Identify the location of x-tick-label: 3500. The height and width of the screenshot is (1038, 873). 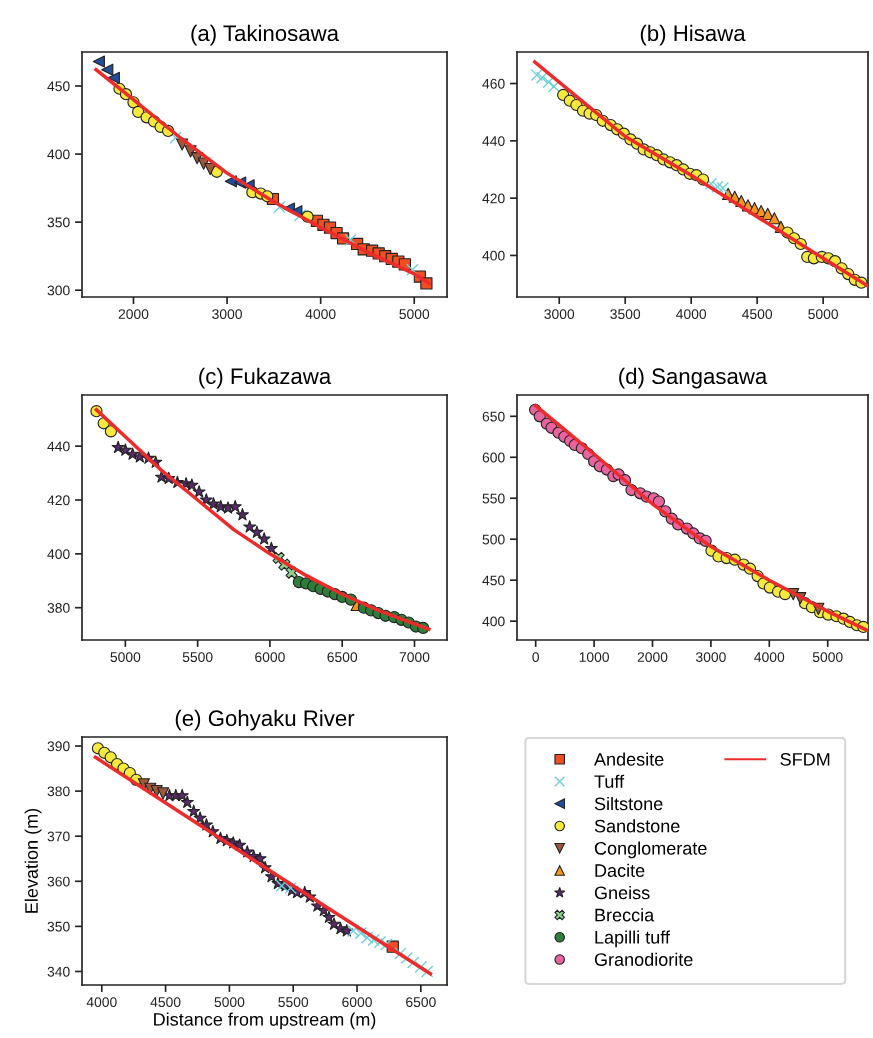
(625, 314).